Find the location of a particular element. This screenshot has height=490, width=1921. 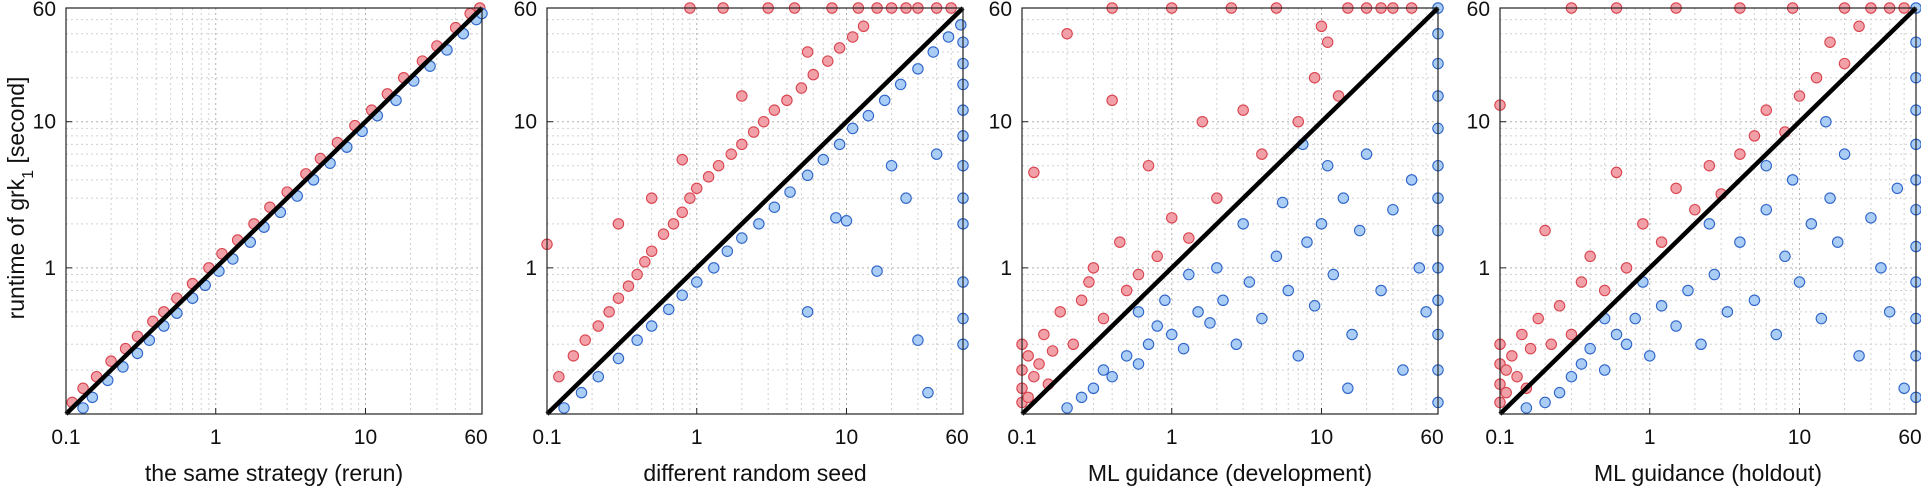

y-tick-label: 1 is located at coordinates (1484, 268).